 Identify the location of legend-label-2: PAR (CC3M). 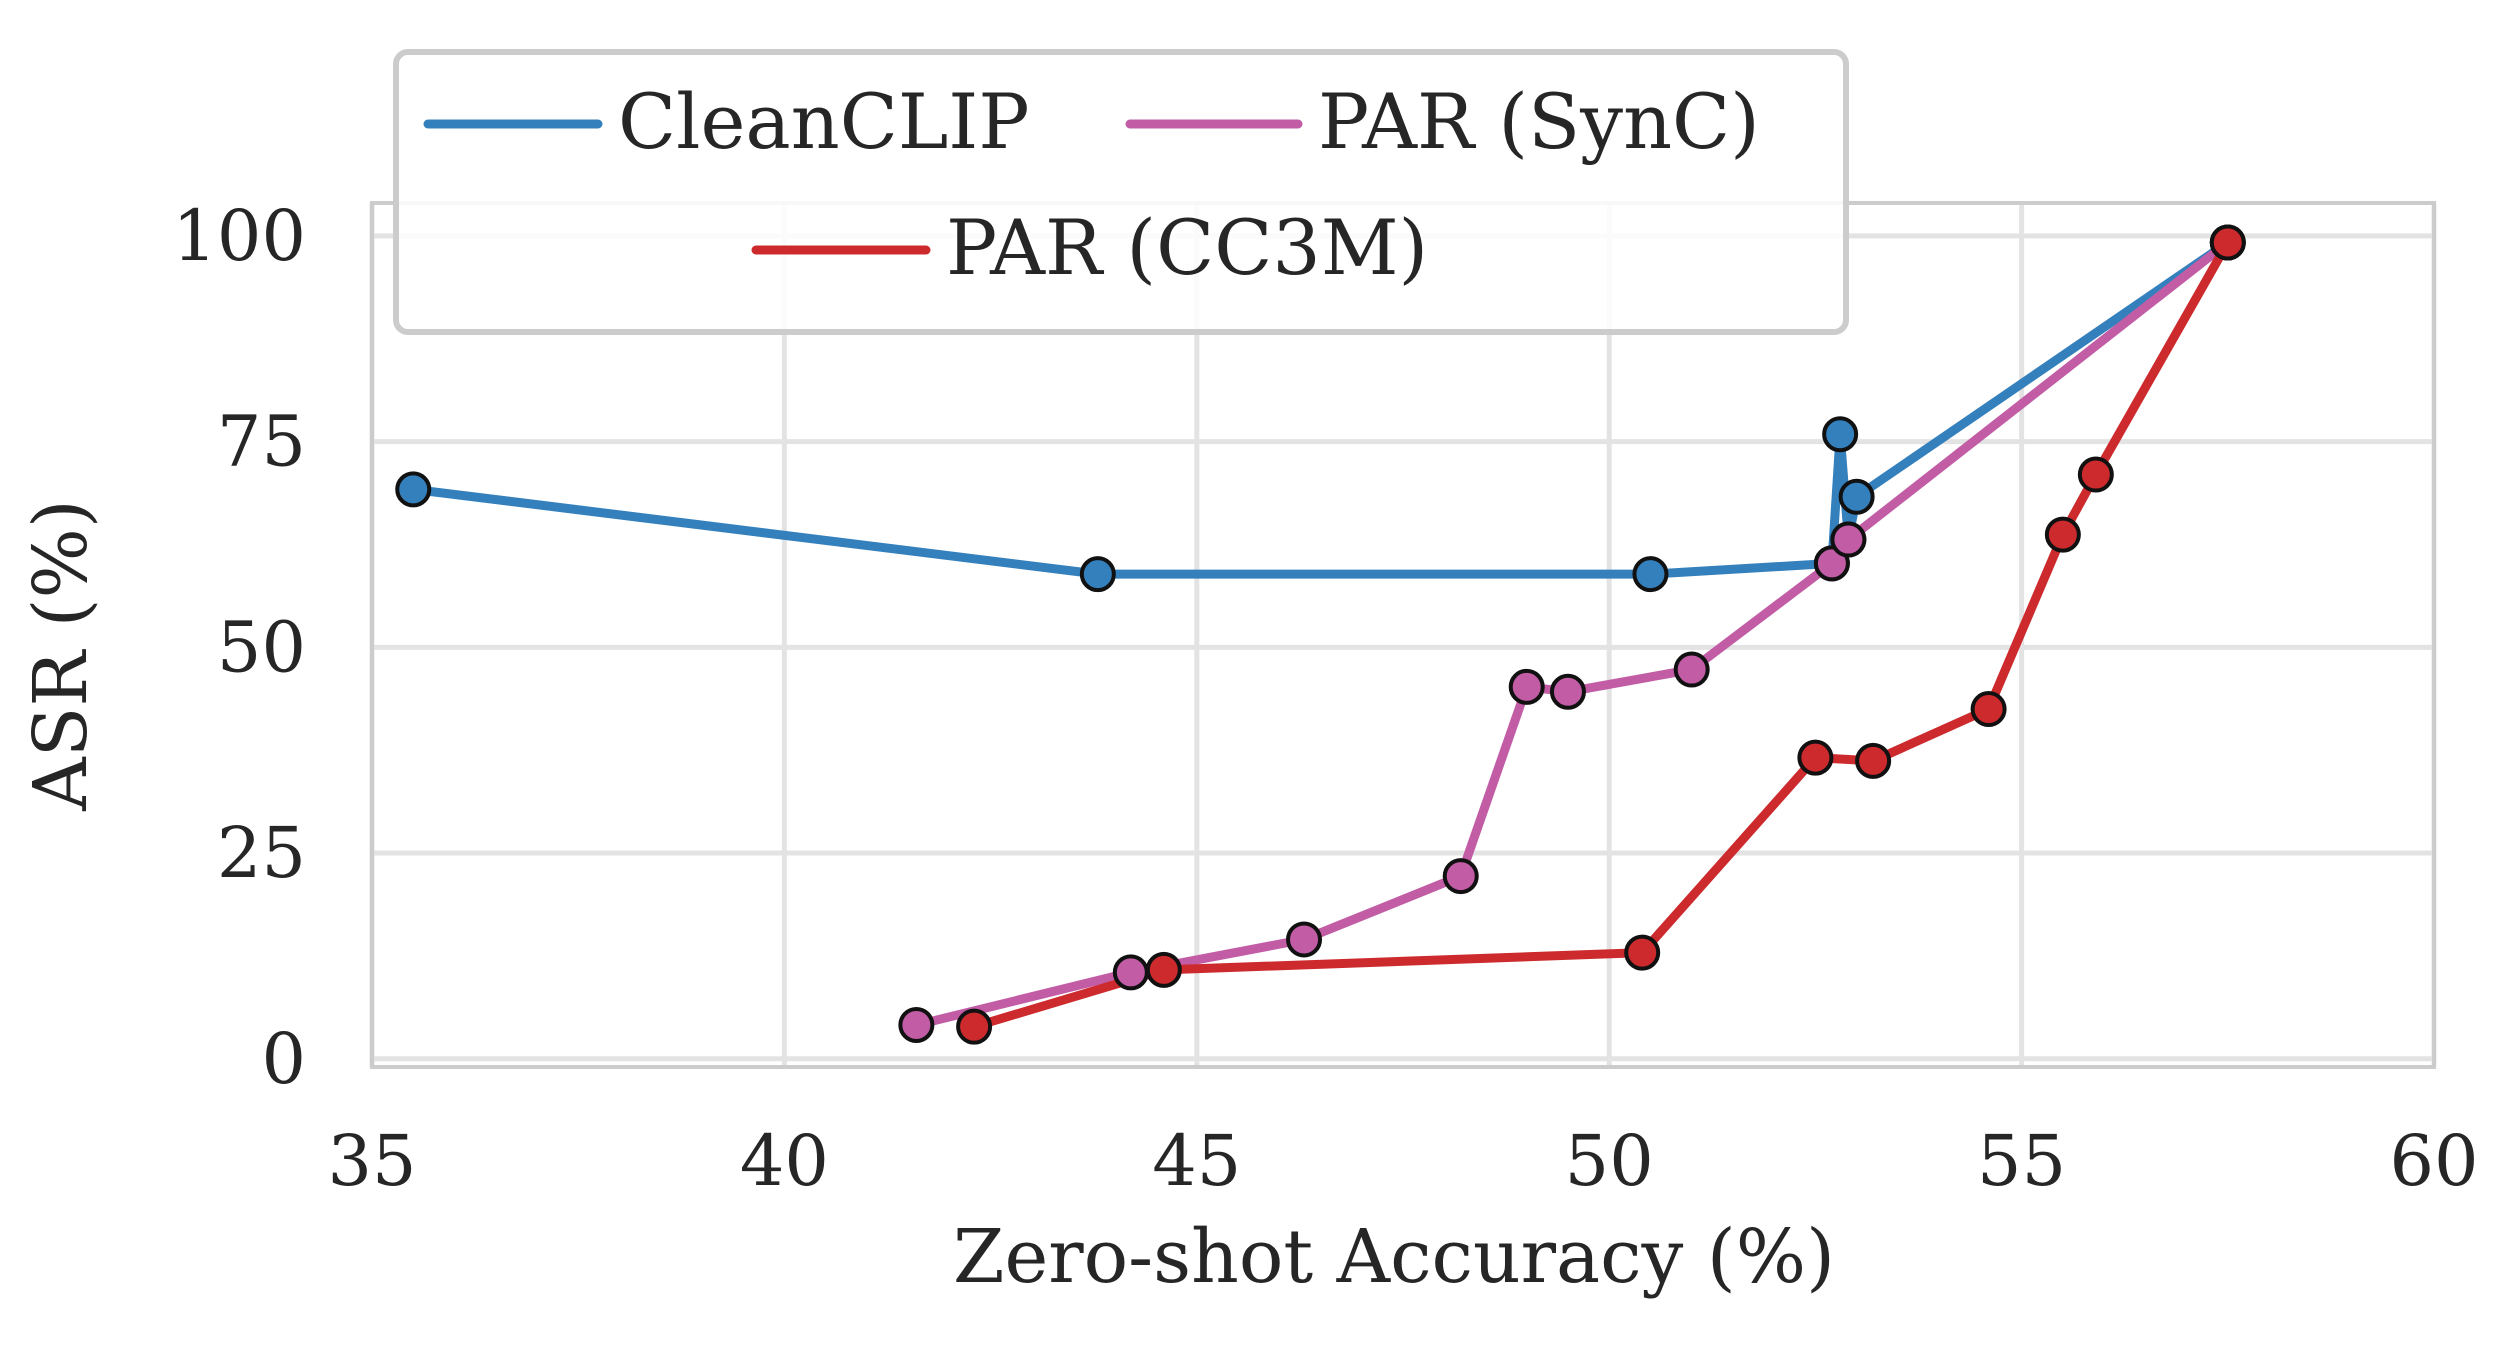
(1187, 247).